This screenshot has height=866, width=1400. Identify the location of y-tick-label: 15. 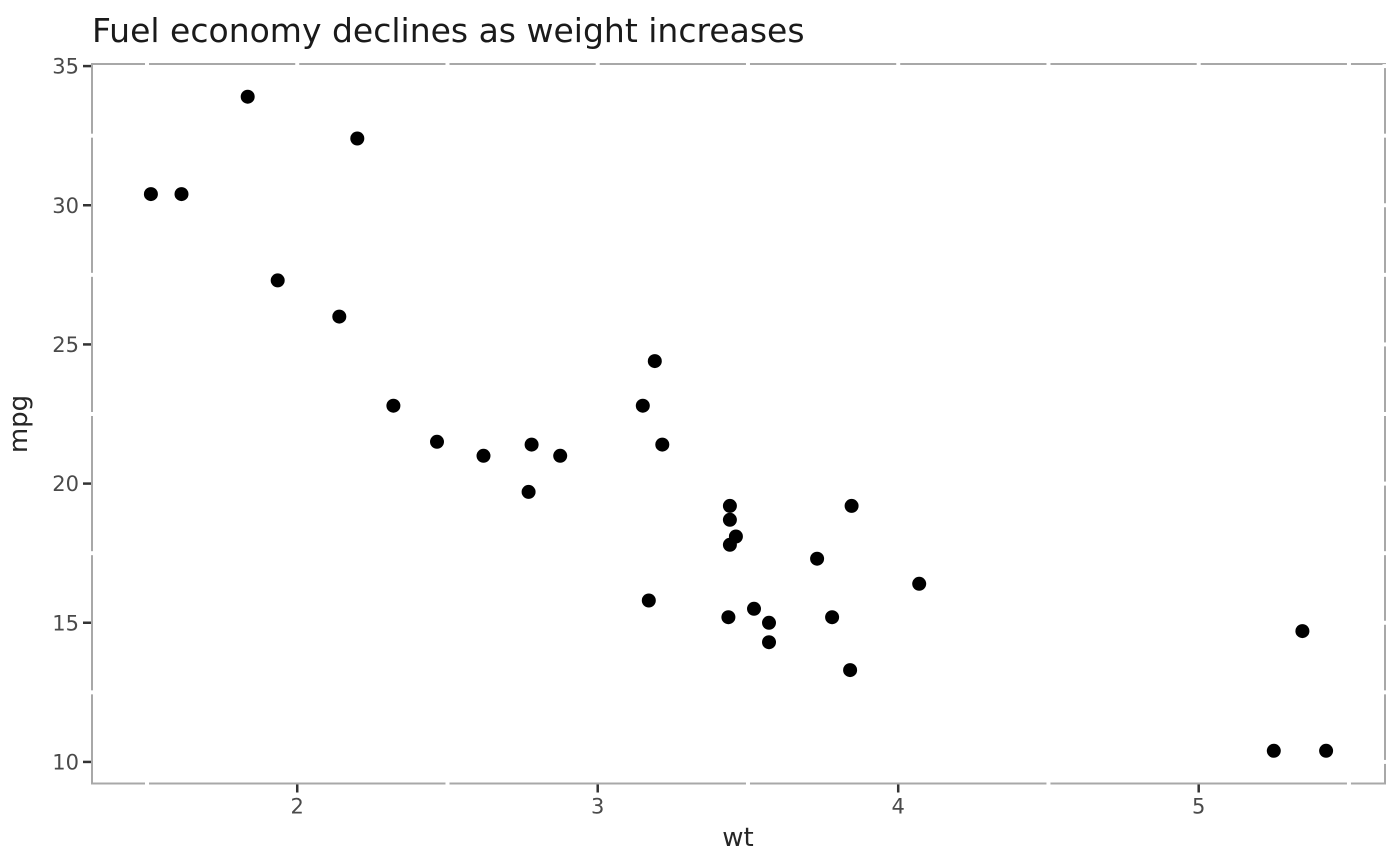
(65, 623).